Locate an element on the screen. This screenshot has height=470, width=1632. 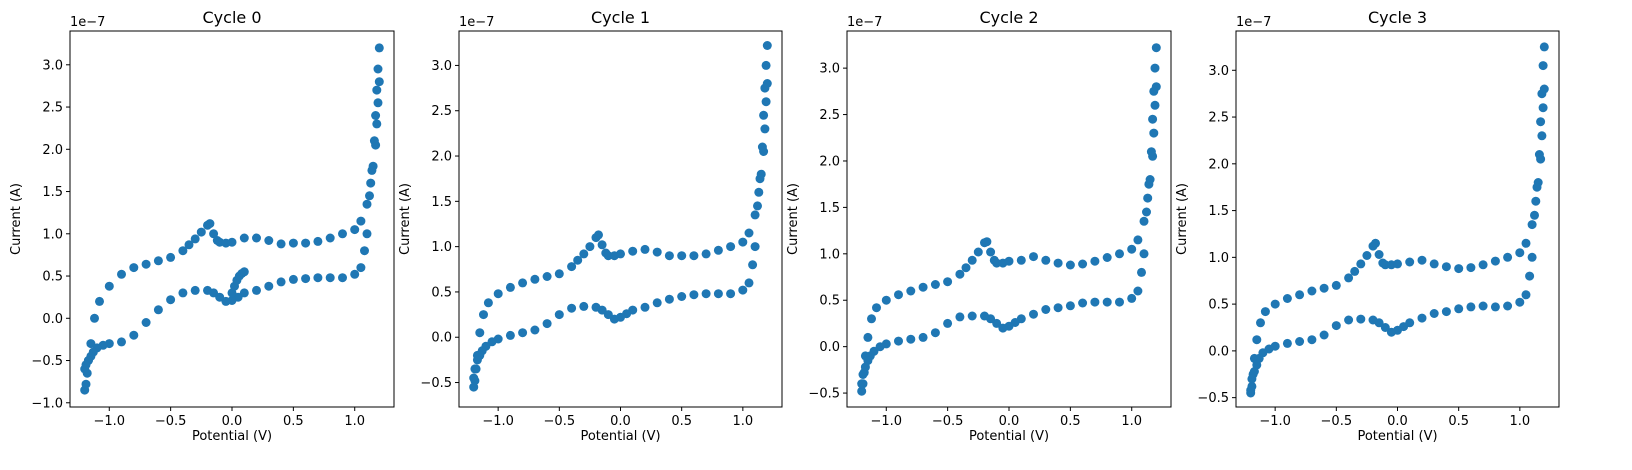
chart-title: Cycle 0 is located at coordinates (232, 17).